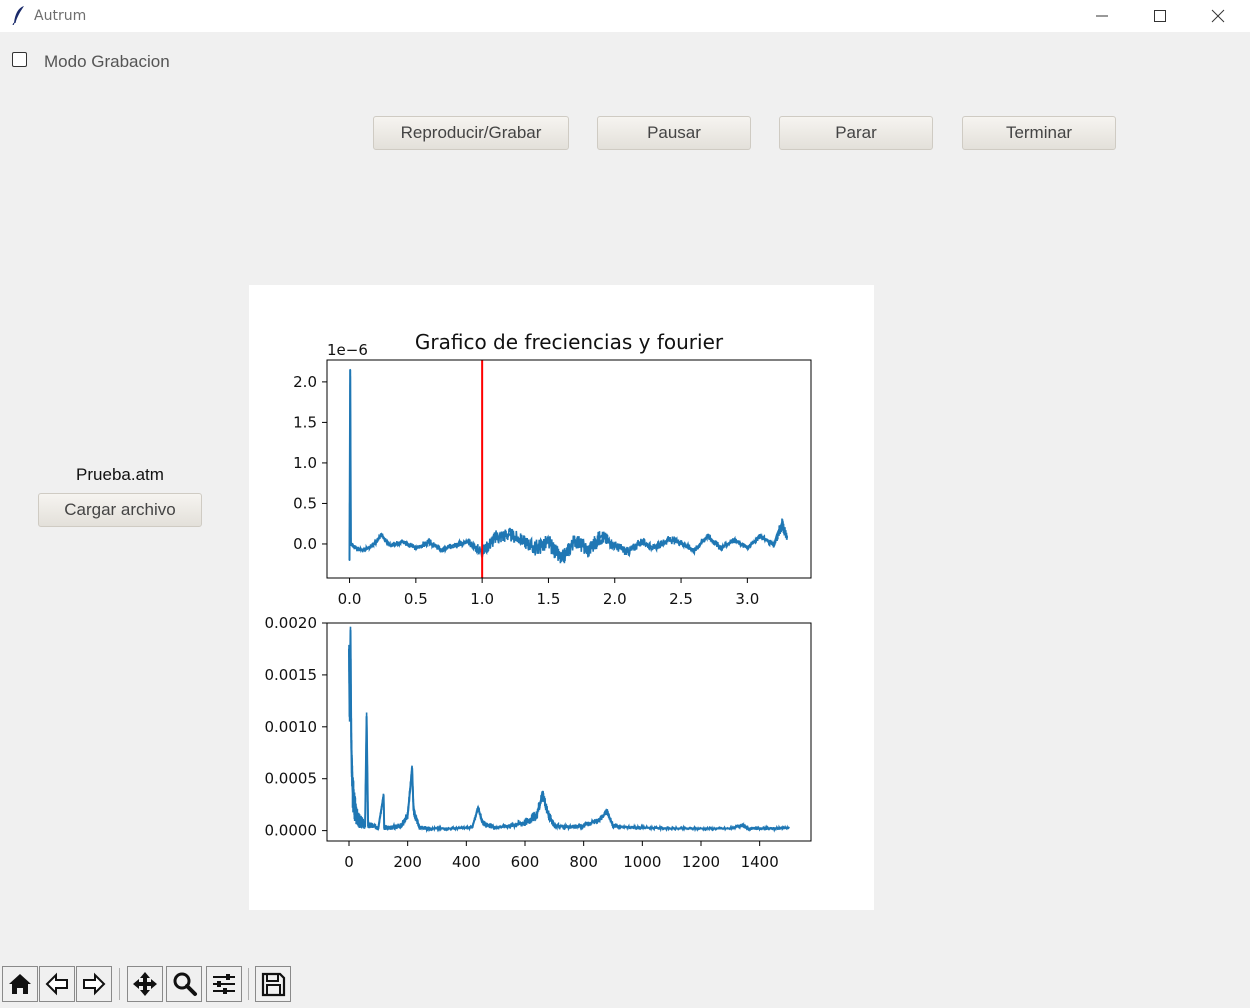 Image resolution: width=1250 pixels, height=1008 pixels. What do you see at coordinates (18, 15) in the screenshot?
I see `feather-icon` at bounding box center [18, 15].